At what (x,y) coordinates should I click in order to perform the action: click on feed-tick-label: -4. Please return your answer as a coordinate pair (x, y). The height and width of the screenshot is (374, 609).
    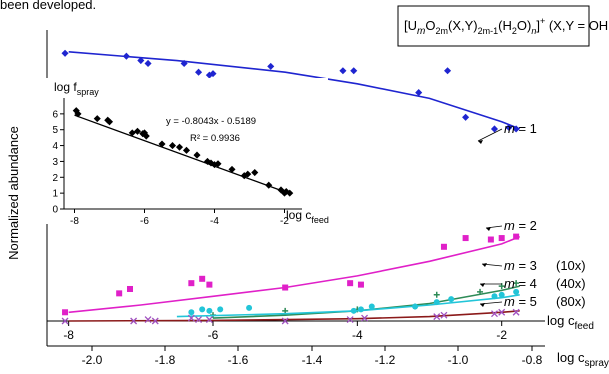
    Looking at the image, I should click on (357, 335).